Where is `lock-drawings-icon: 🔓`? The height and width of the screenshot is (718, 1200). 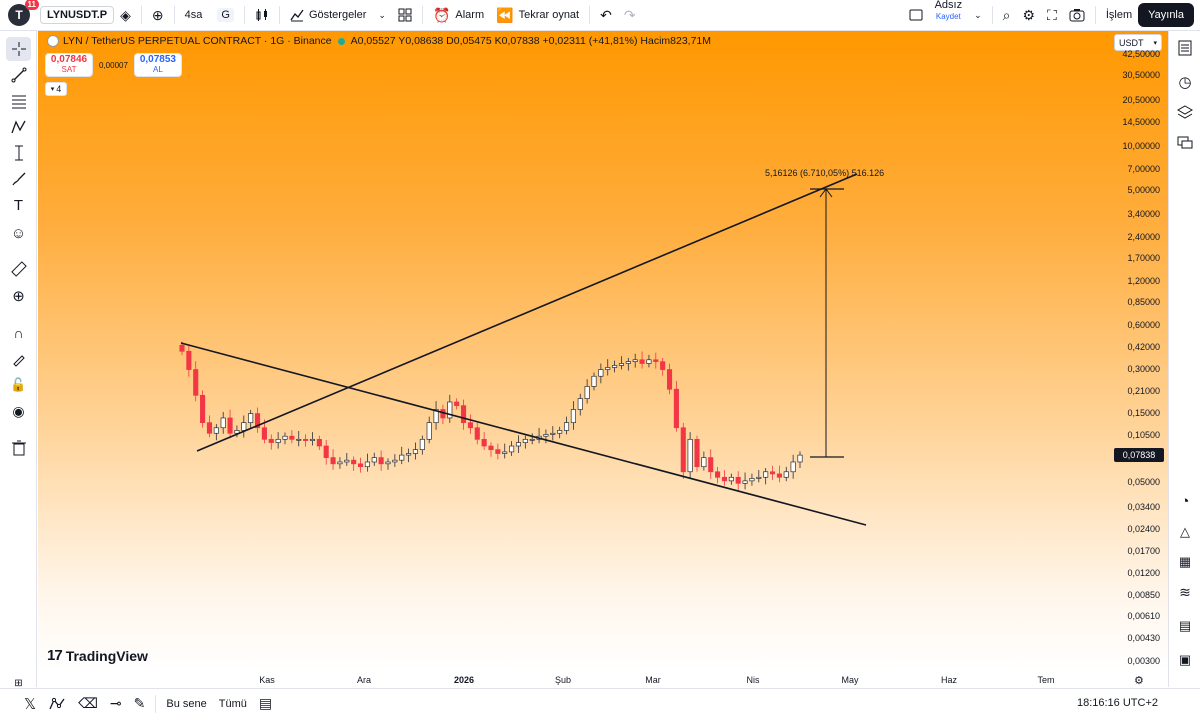 lock-drawings-icon: 🔓 is located at coordinates (18, 384).